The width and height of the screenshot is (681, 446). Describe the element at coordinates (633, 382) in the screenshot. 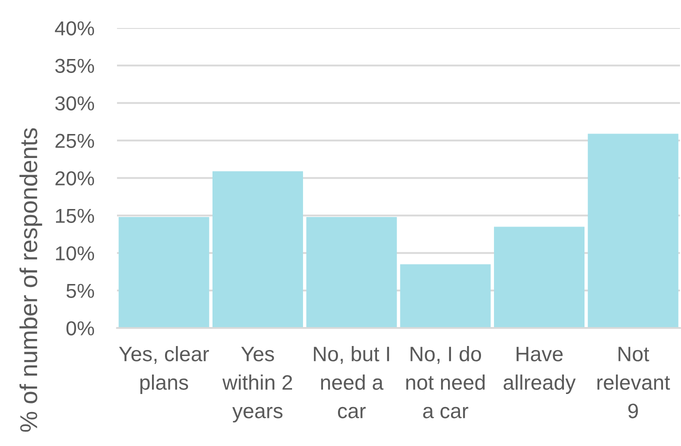

I see `x-tick-label: Not relevant 9` at that location.